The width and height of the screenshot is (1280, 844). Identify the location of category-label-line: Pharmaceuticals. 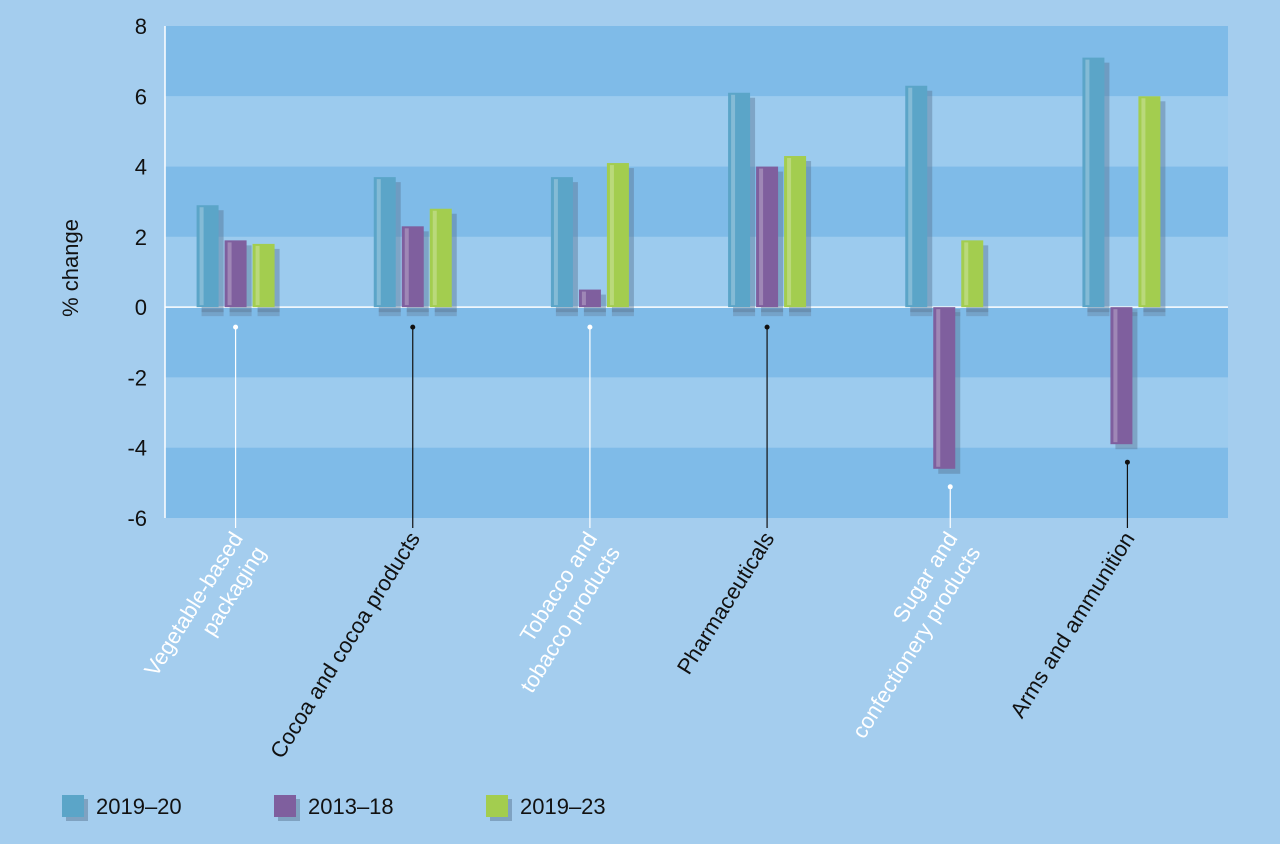
(725, 602).